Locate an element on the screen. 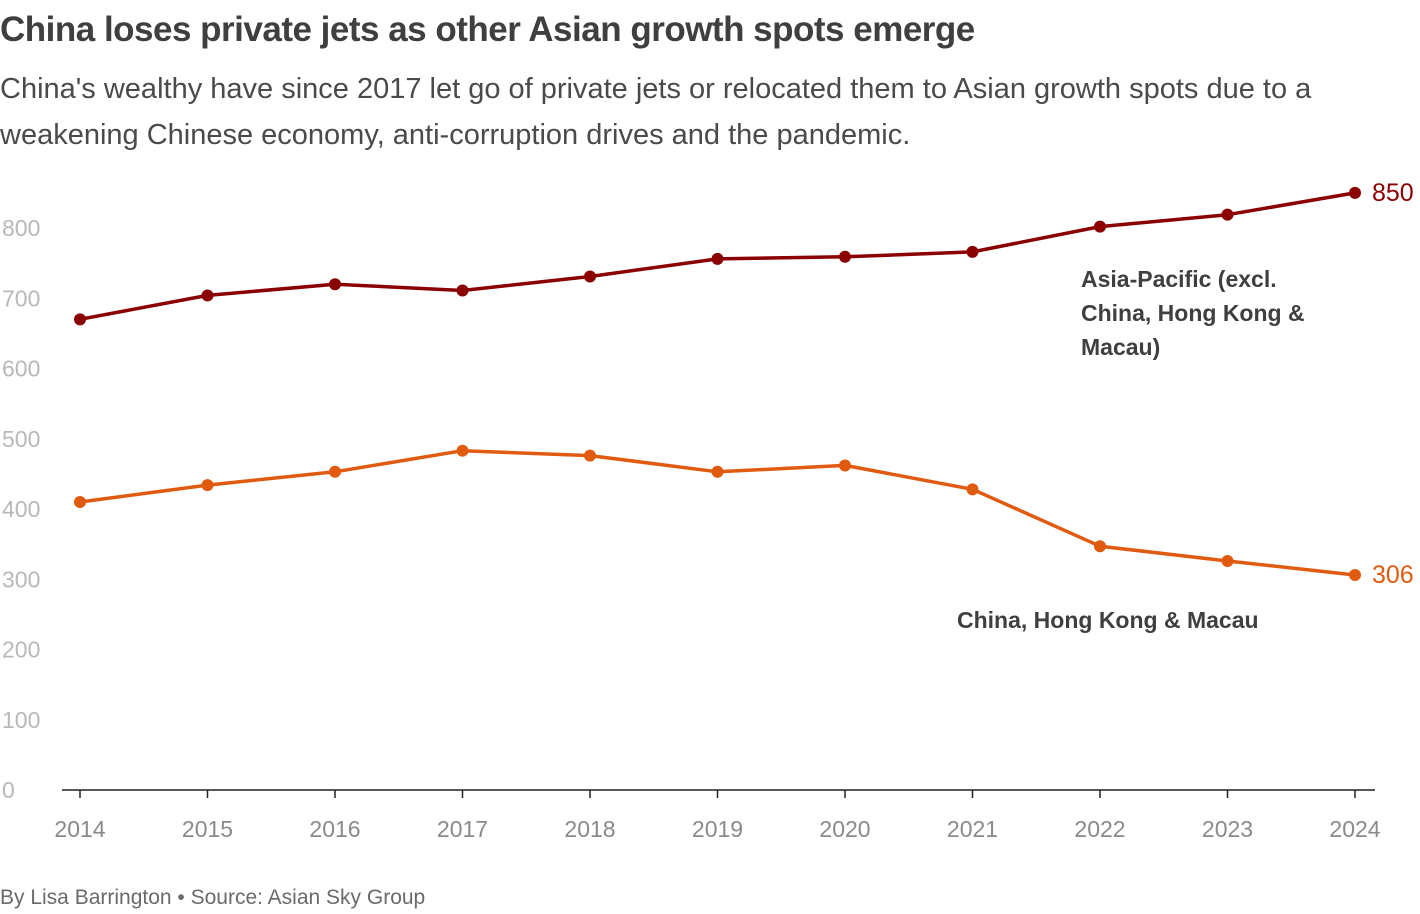  y-tick-label: 500 is located at coordinates (21, 439).